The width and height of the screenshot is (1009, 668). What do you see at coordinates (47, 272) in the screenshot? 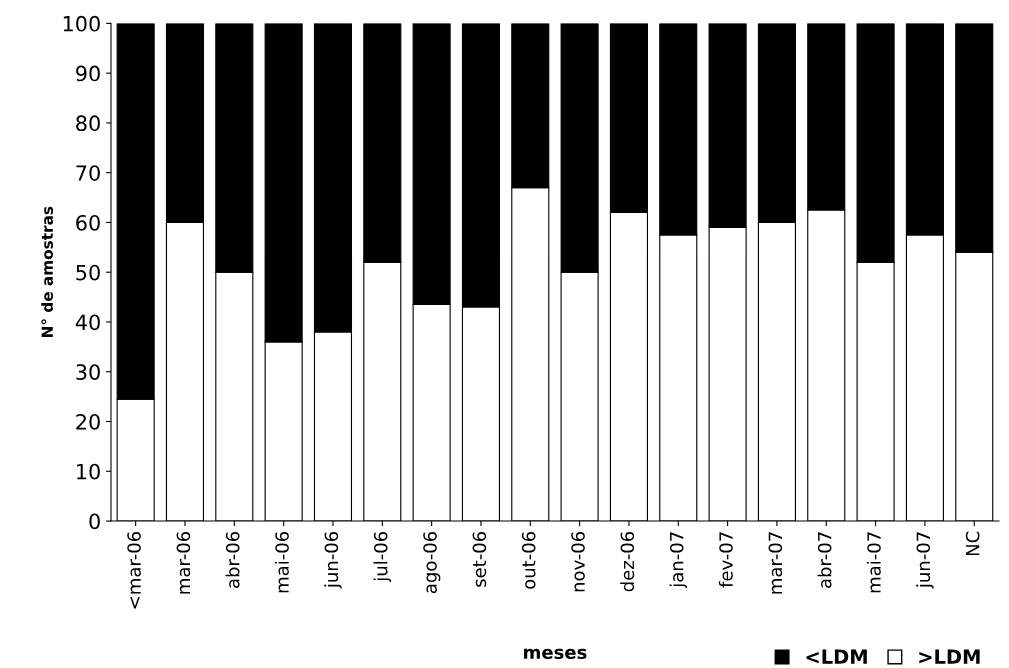
I see `y-axis-title: N° de amostras` at bounding box center [47, 272].